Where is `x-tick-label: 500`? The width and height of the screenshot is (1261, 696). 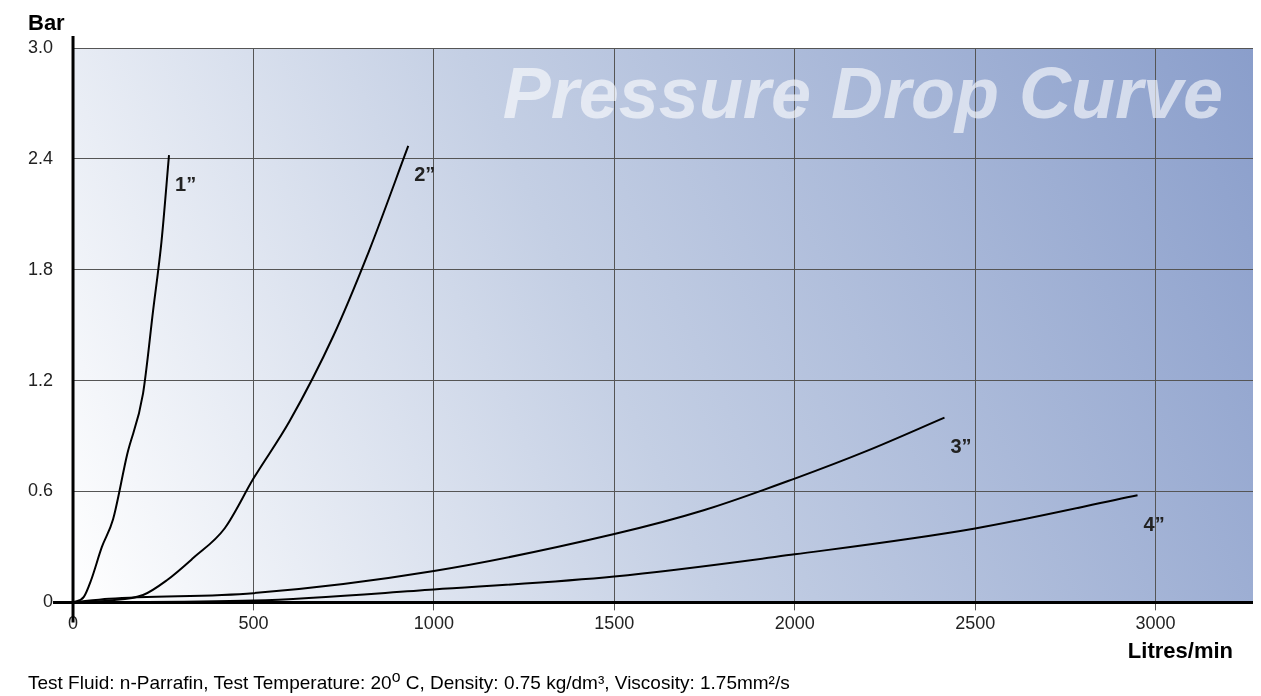
x-tick-label: 500 is located at coordinates (253, 623).